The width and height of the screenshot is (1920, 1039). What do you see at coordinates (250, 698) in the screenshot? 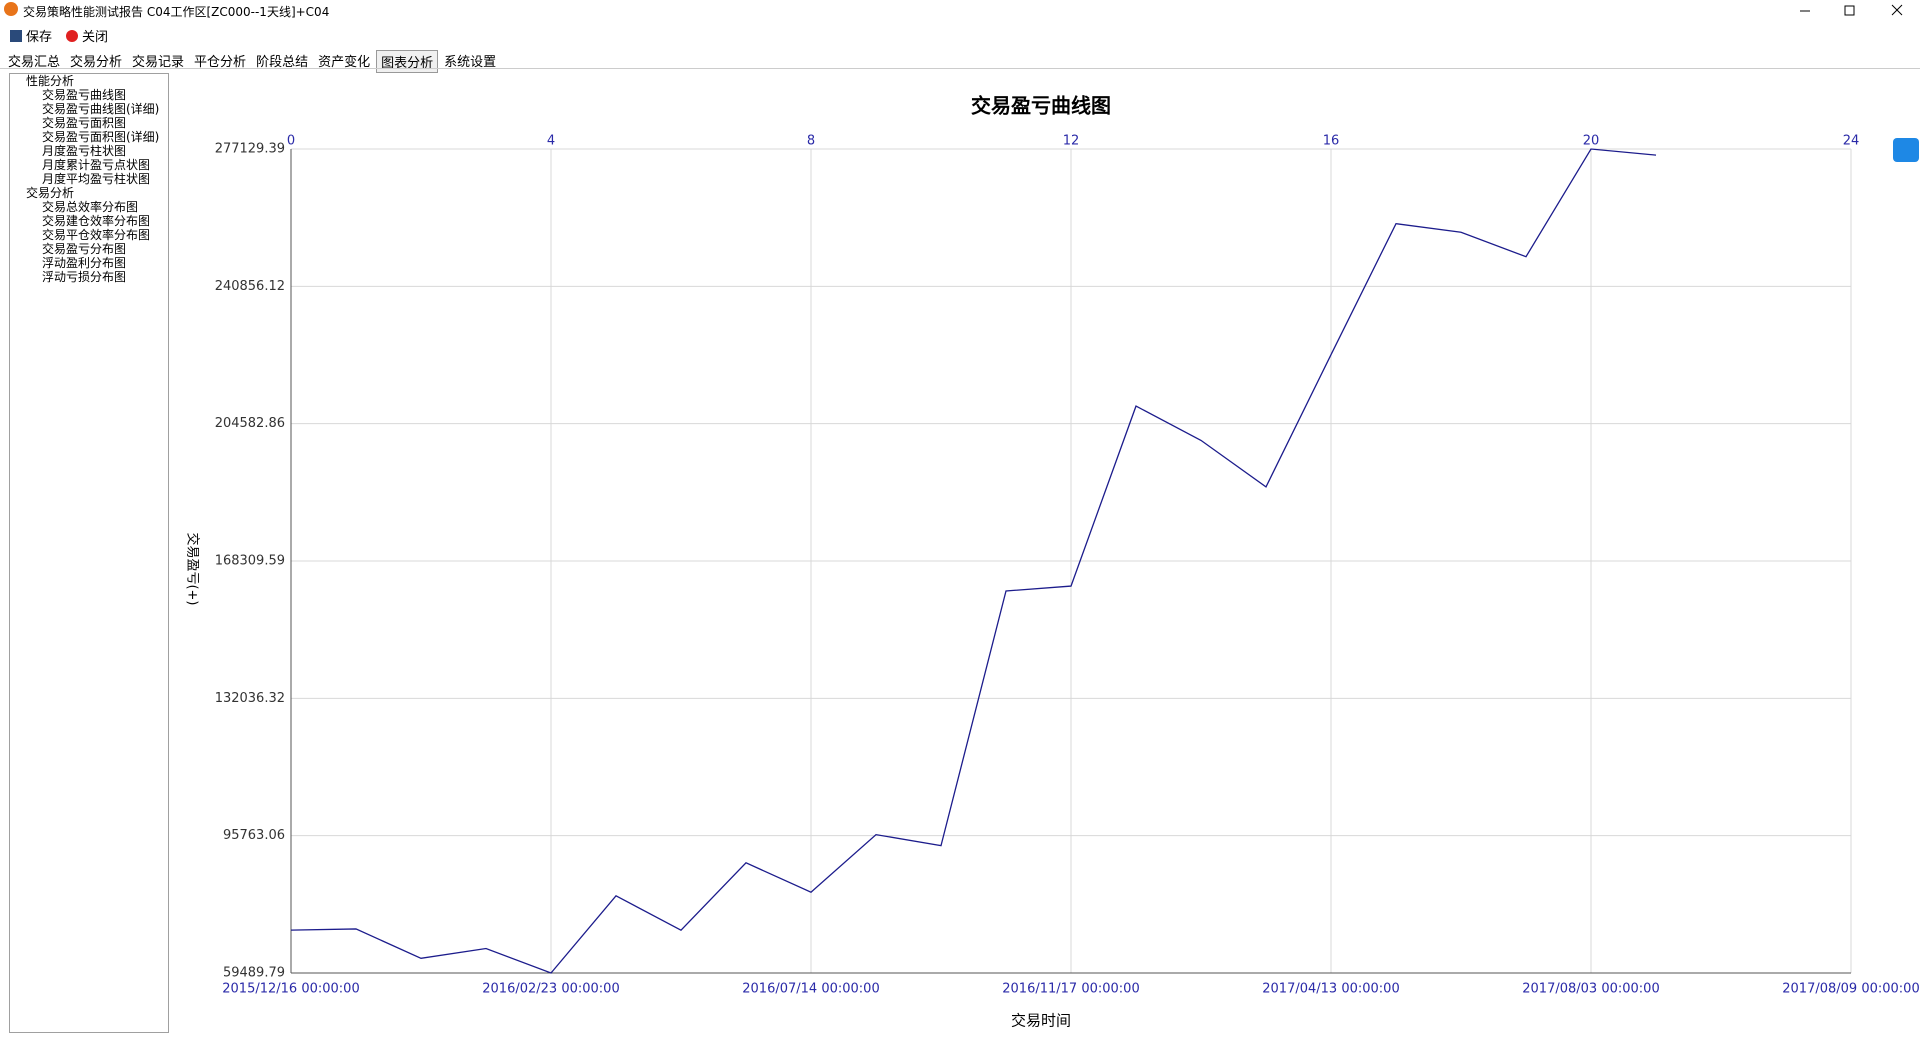
I see `y-tick-label: 132036.32` at bounding box center [250, 698].